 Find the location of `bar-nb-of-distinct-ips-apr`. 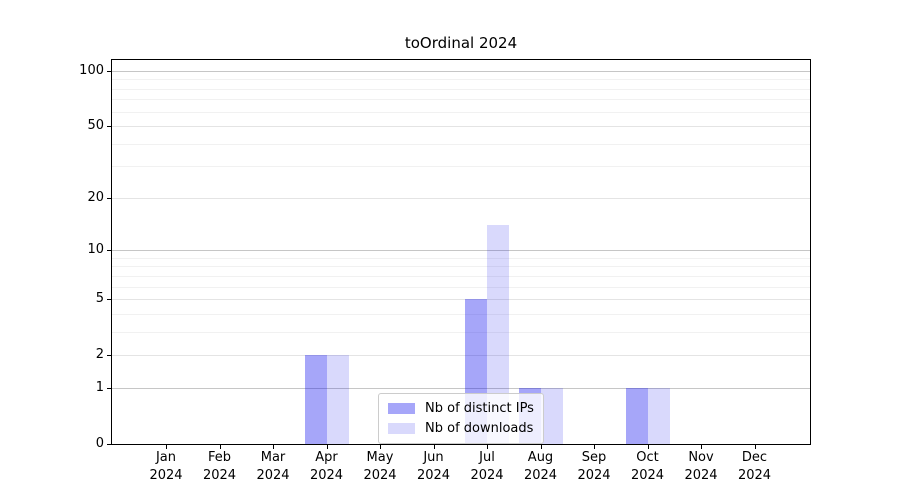

bar-nb-of-distinct-ips-apr is located at coordinates (315, 399).